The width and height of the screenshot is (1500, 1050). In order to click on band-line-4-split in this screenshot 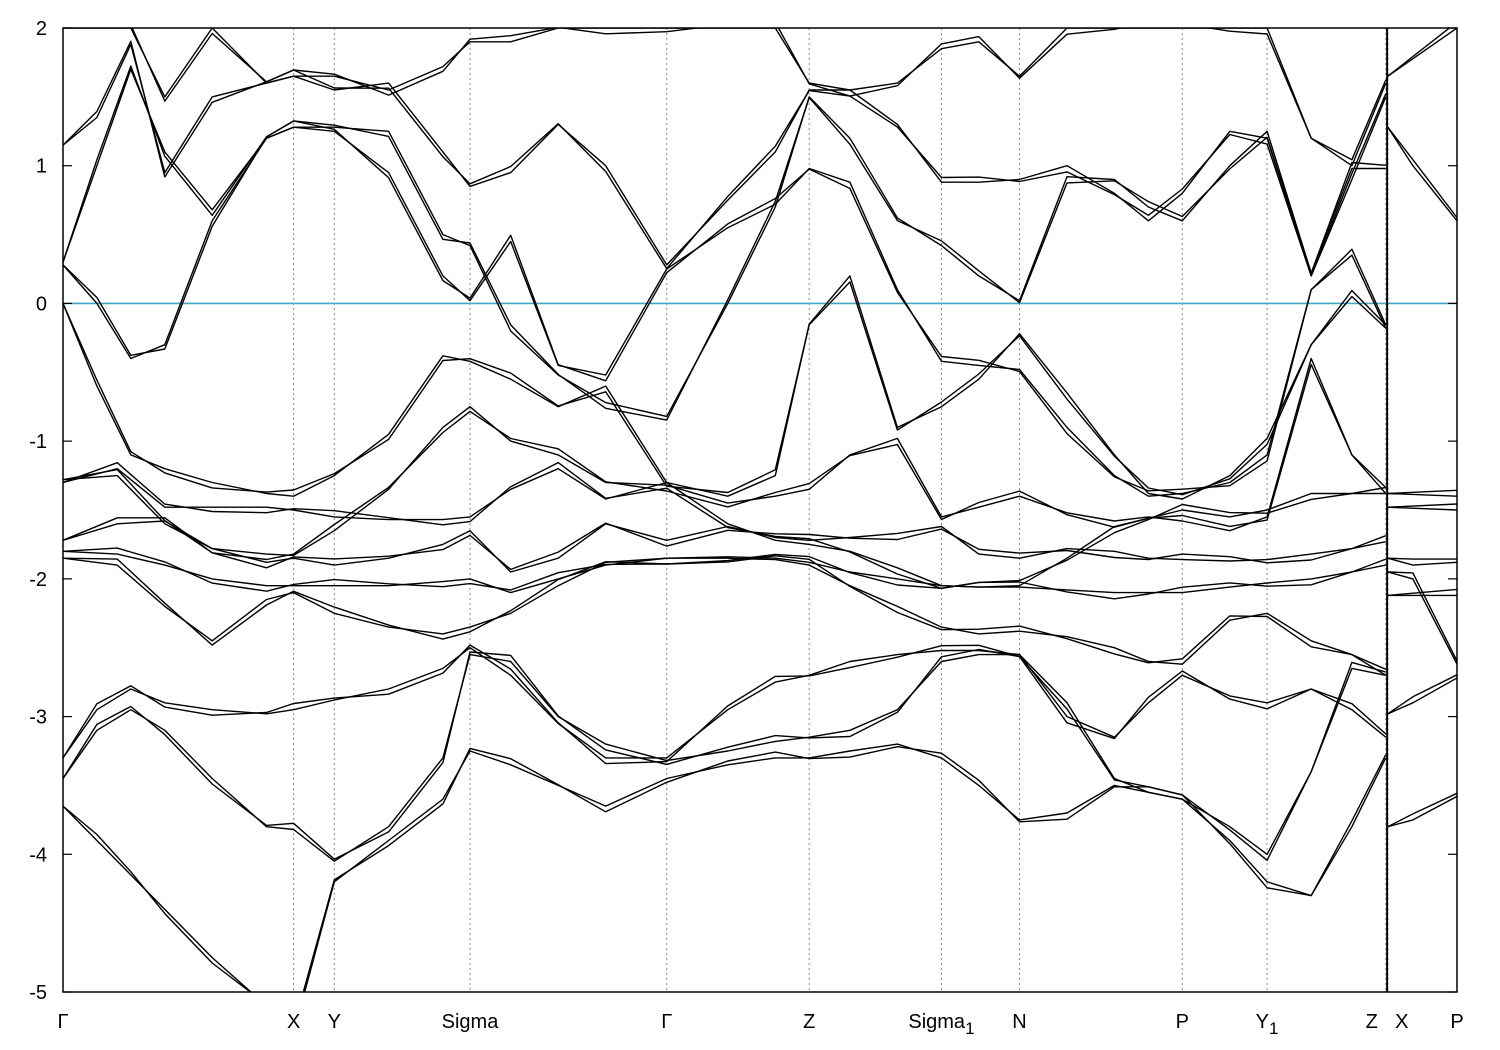, I will do `click(725, 573)`.